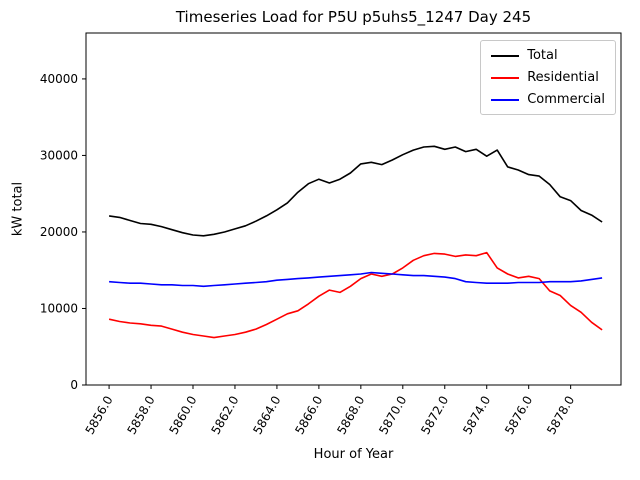 The height and width of the screenshot is (480, 640). I want to click on x-tick-label: 5864.0, so click(266, 415).